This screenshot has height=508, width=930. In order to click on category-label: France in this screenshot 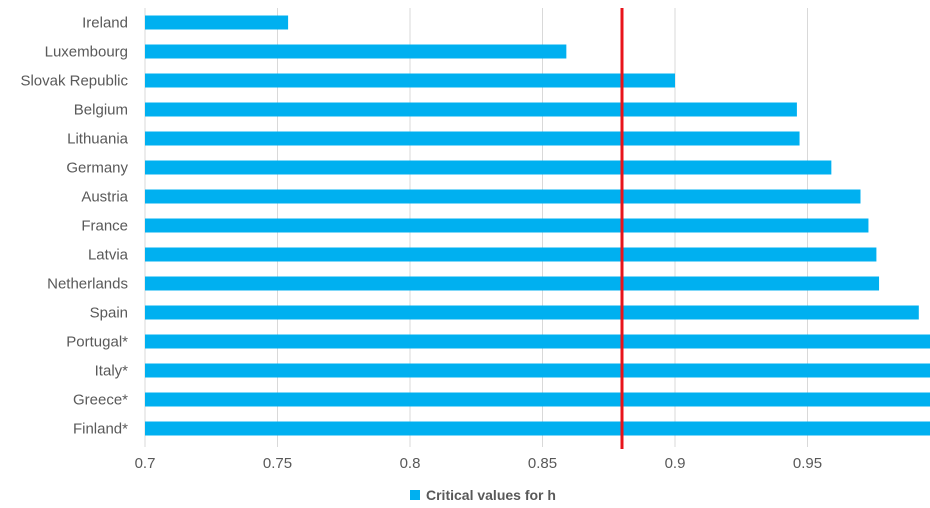, I will do `click(104, 226)`.